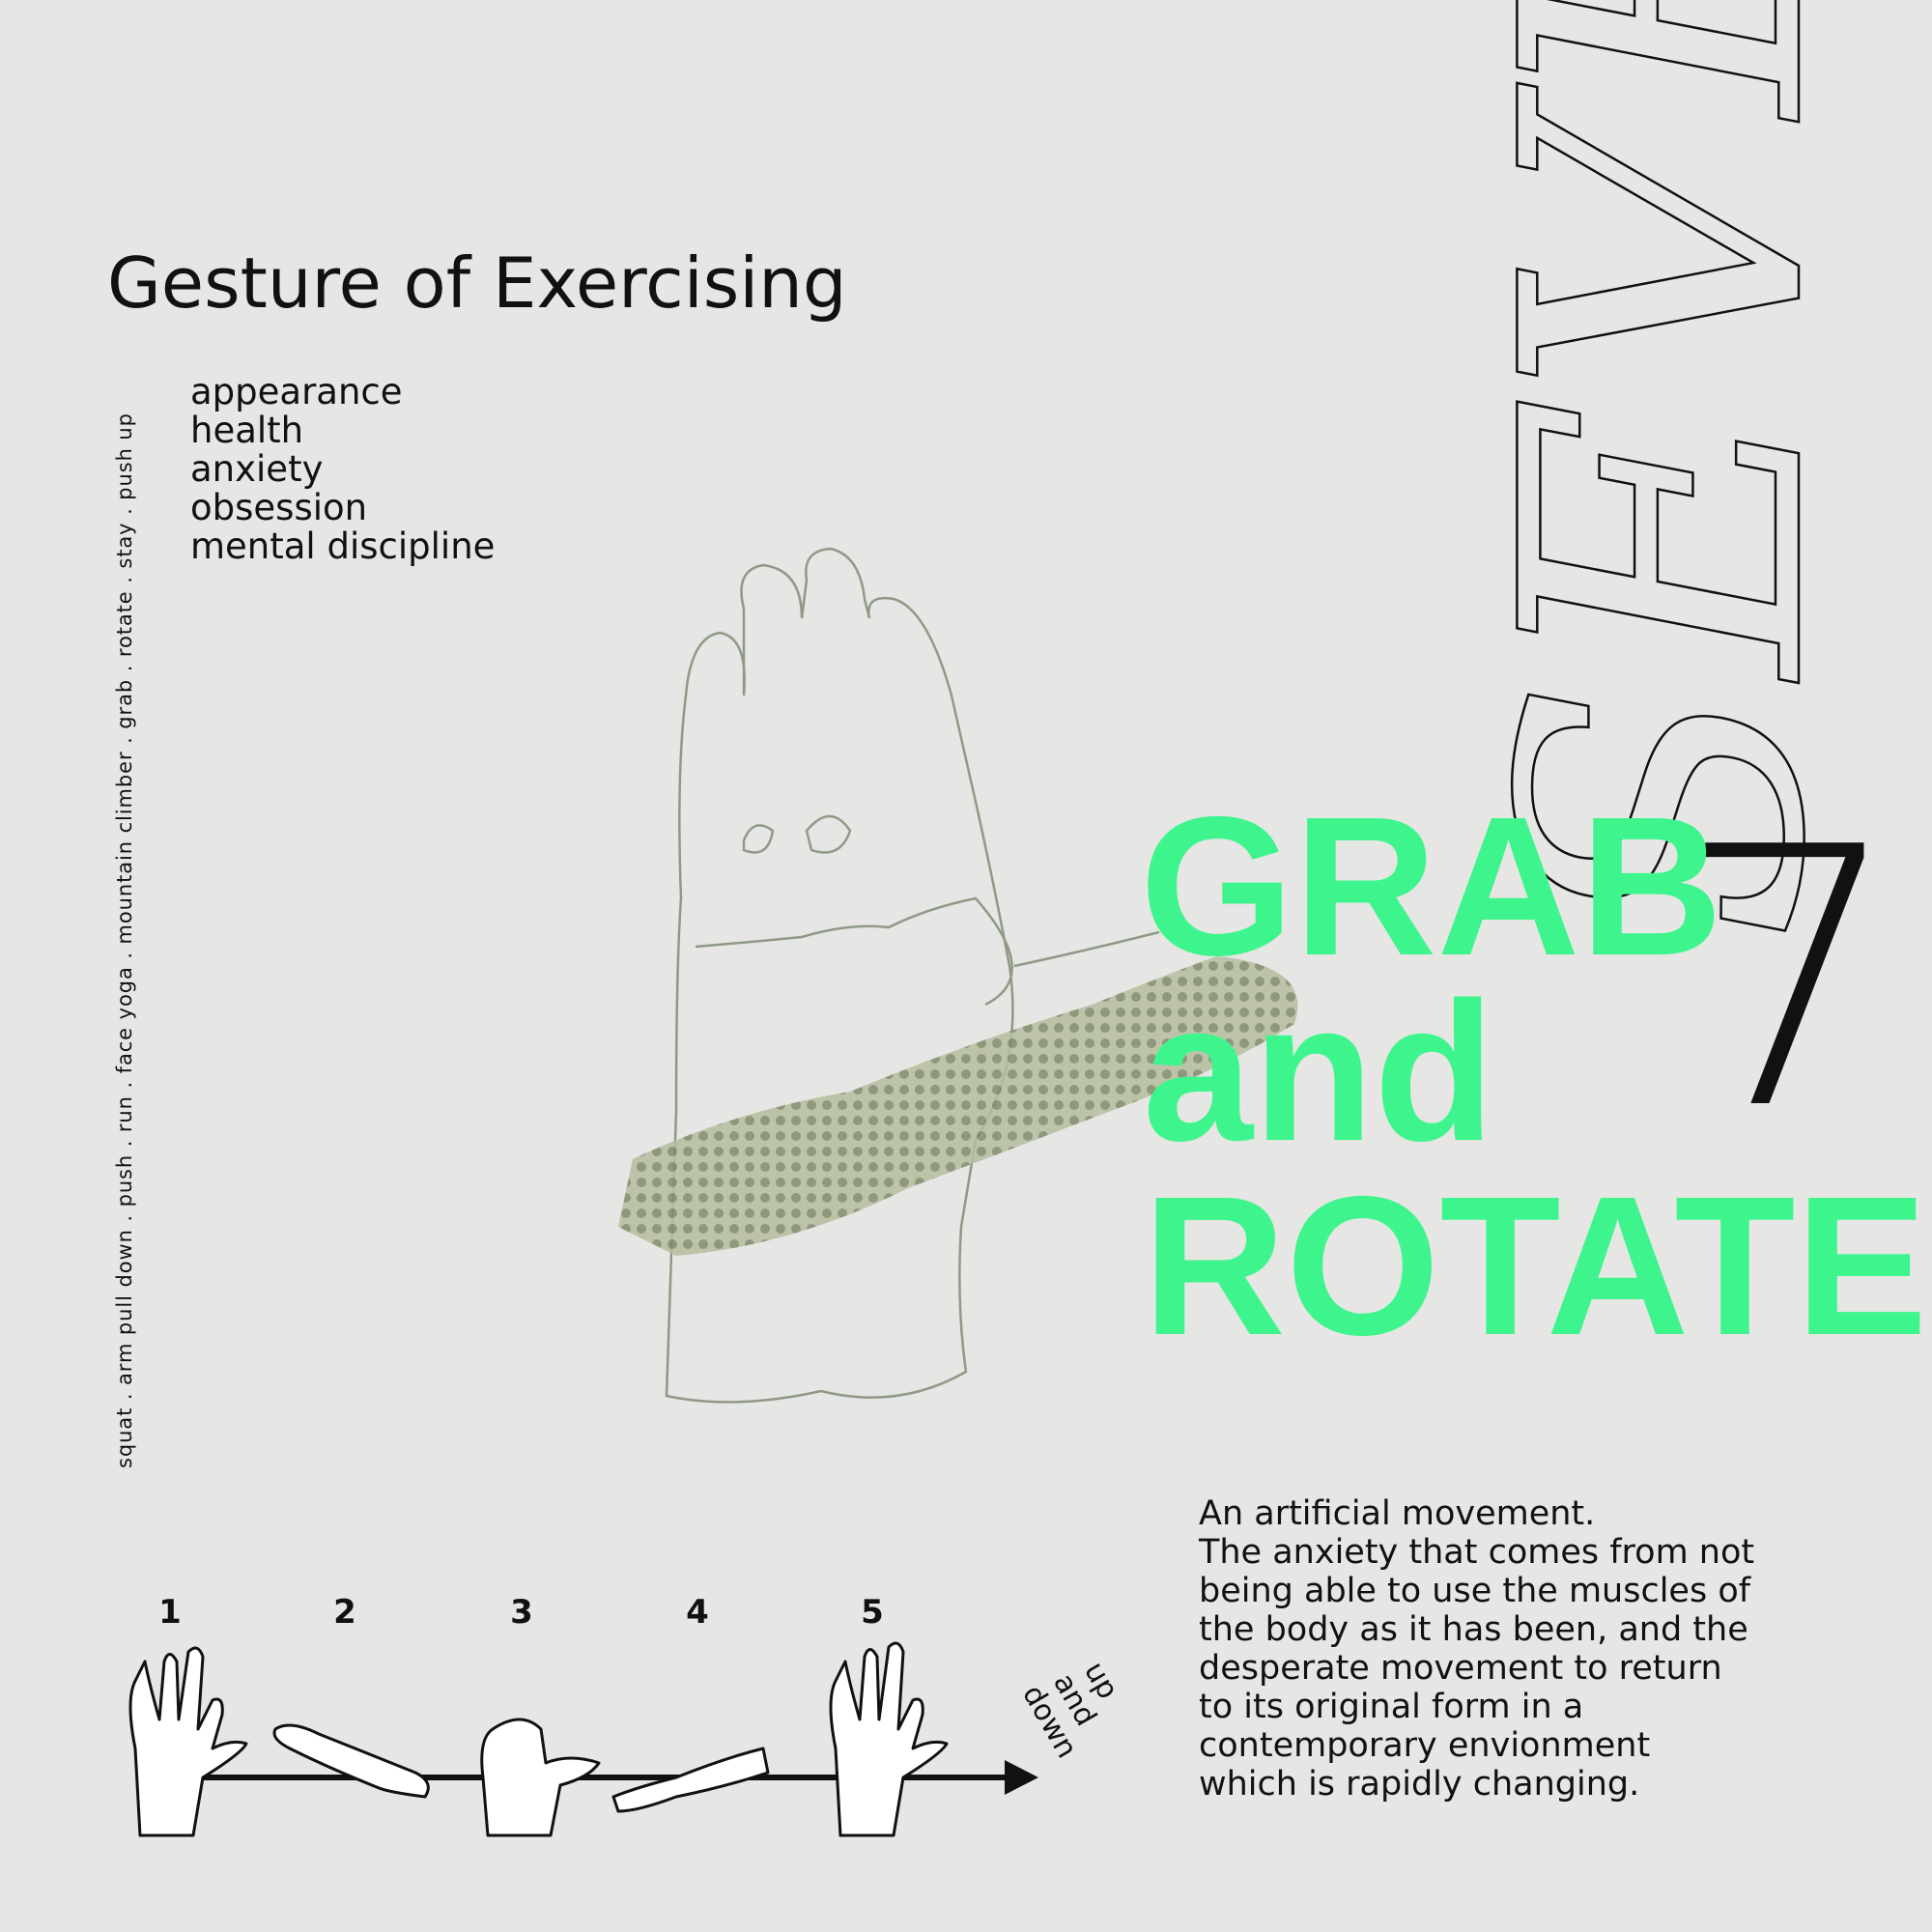 The height and width of the screenshot is (1932, 1932). I want to click on step-number: 3, so click(521, 1612).